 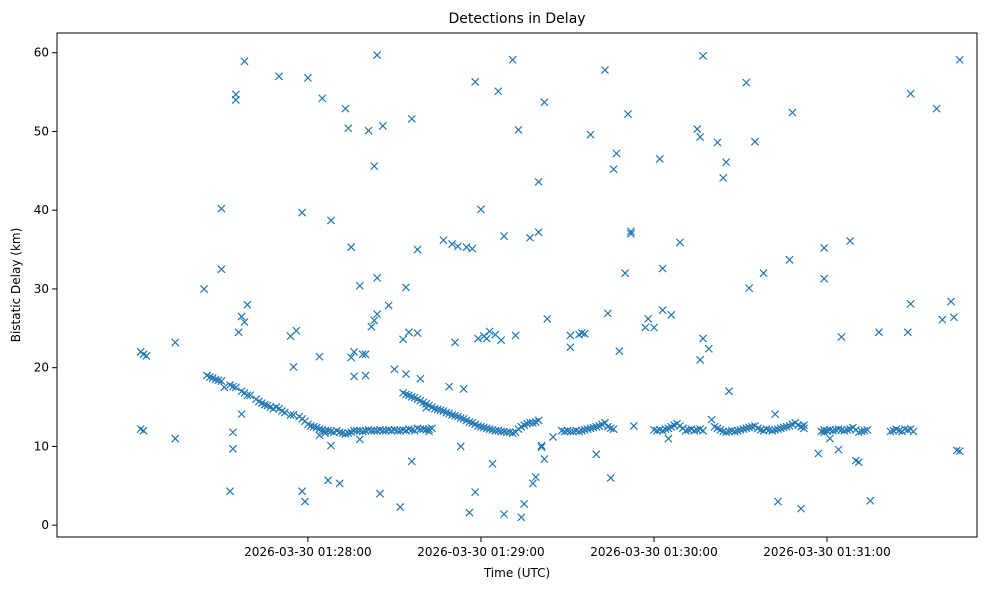 I want to click on y-tick-label: 10, so click(x=41, y=446).